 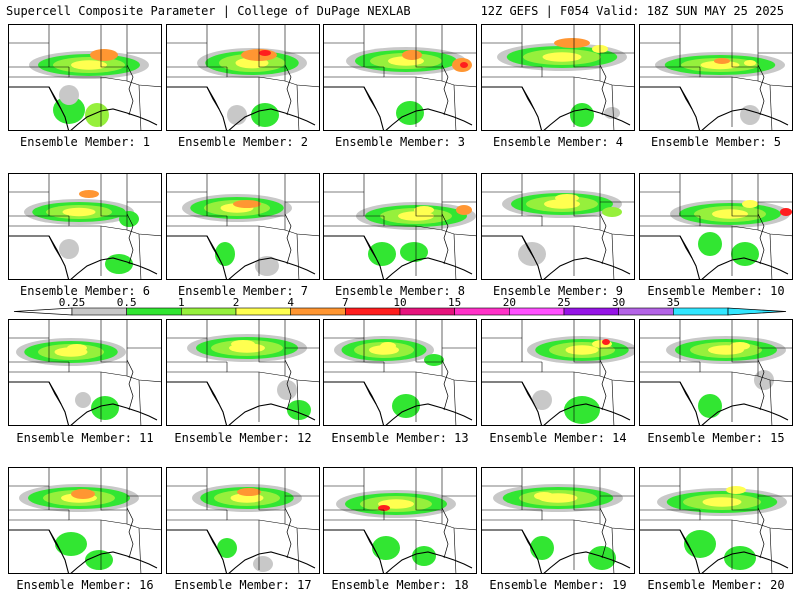 What do you see at coordinates (400, 291) in the screenshot?
I see `ensemble-member-label: Ensemble Member: 8` at bounding box center [400, 291].